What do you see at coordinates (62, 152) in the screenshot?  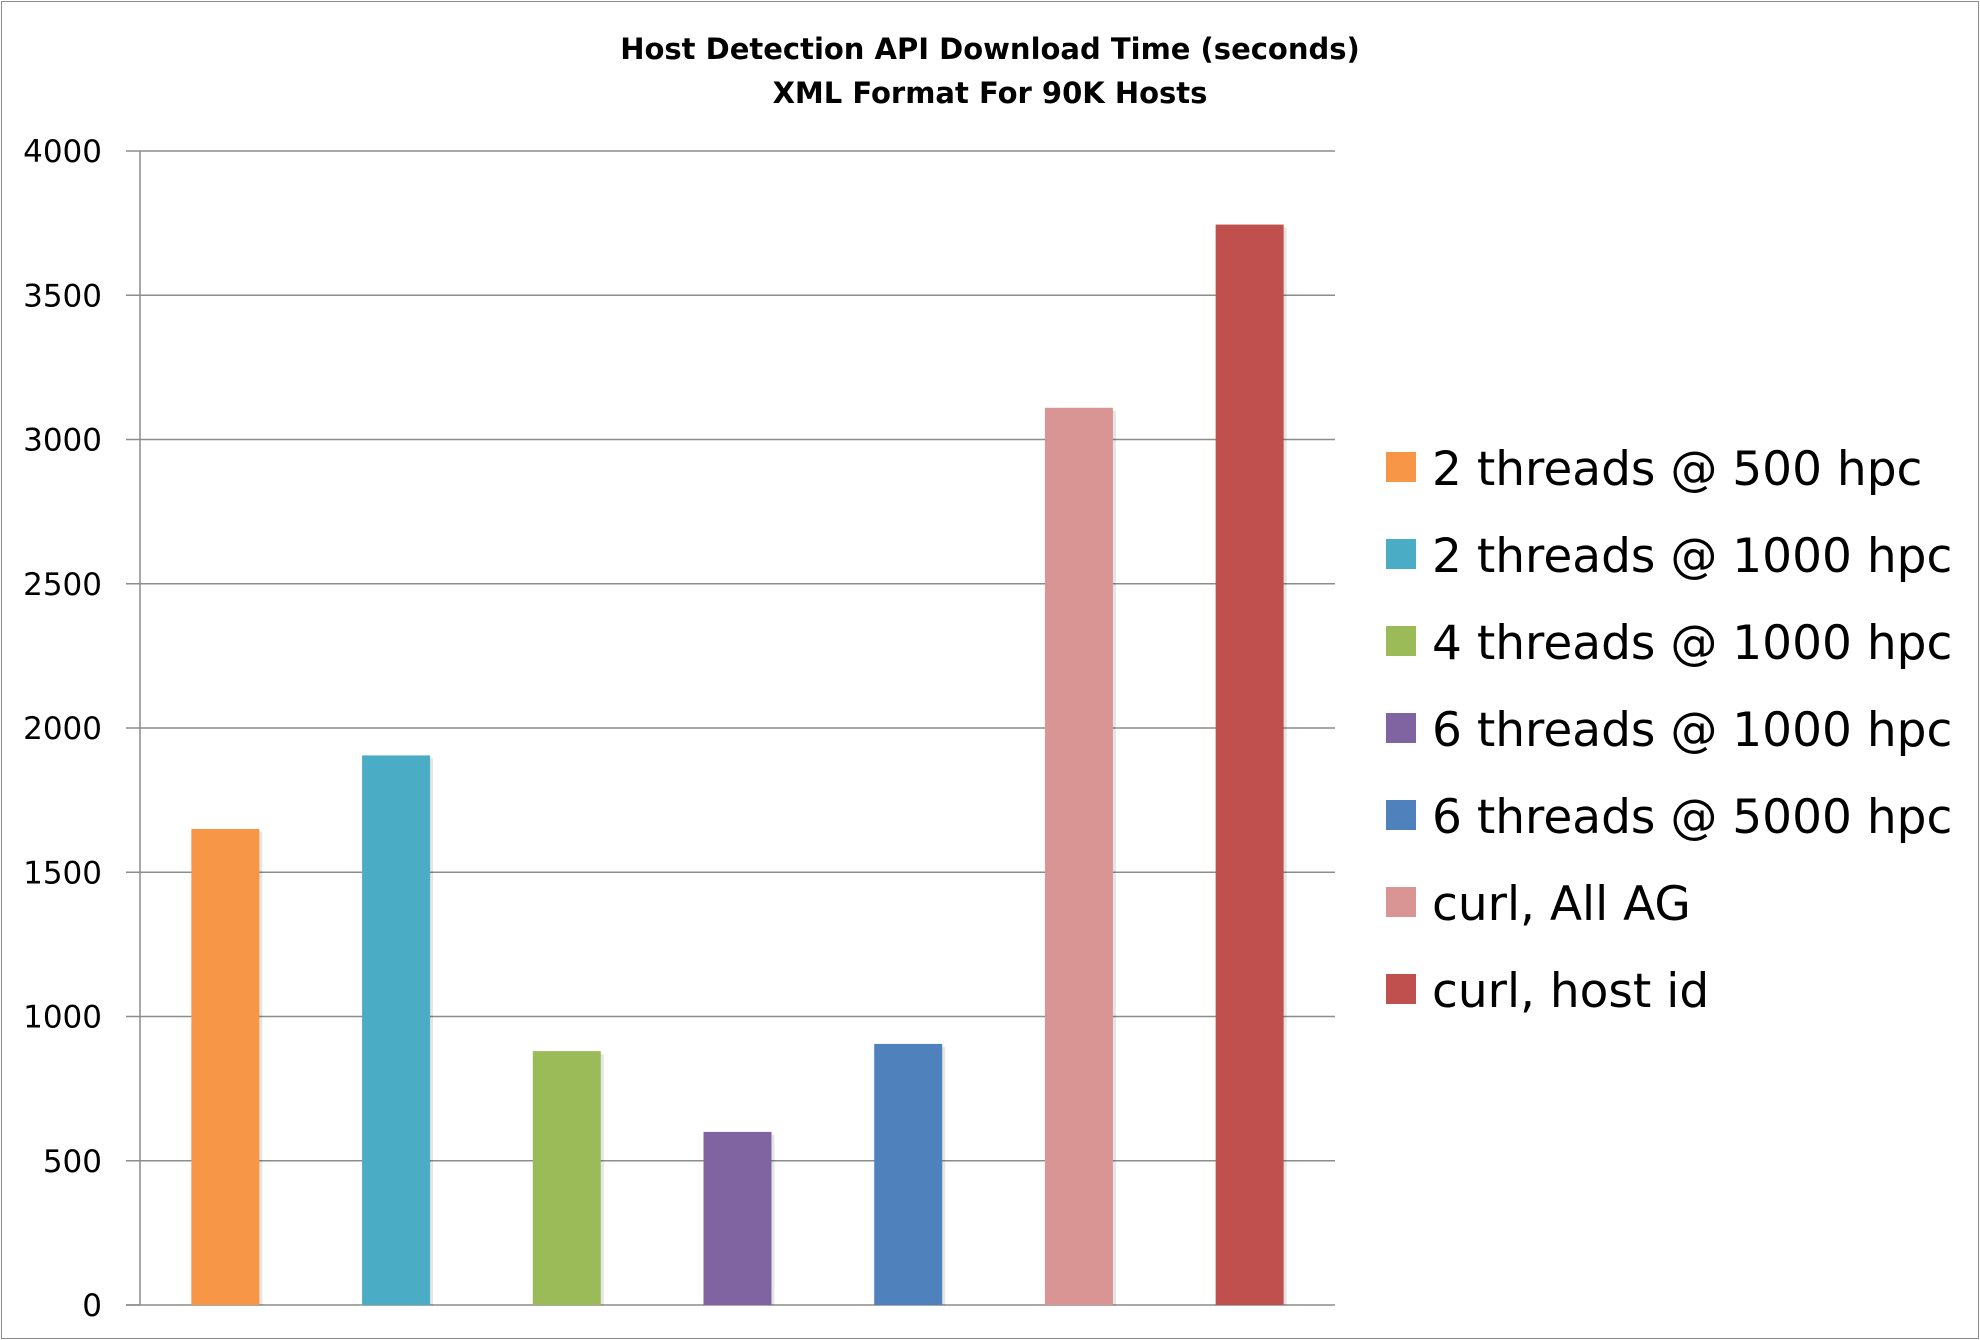 I see `y-tick-label-4000: 4000` at bounding box center [62, 152].